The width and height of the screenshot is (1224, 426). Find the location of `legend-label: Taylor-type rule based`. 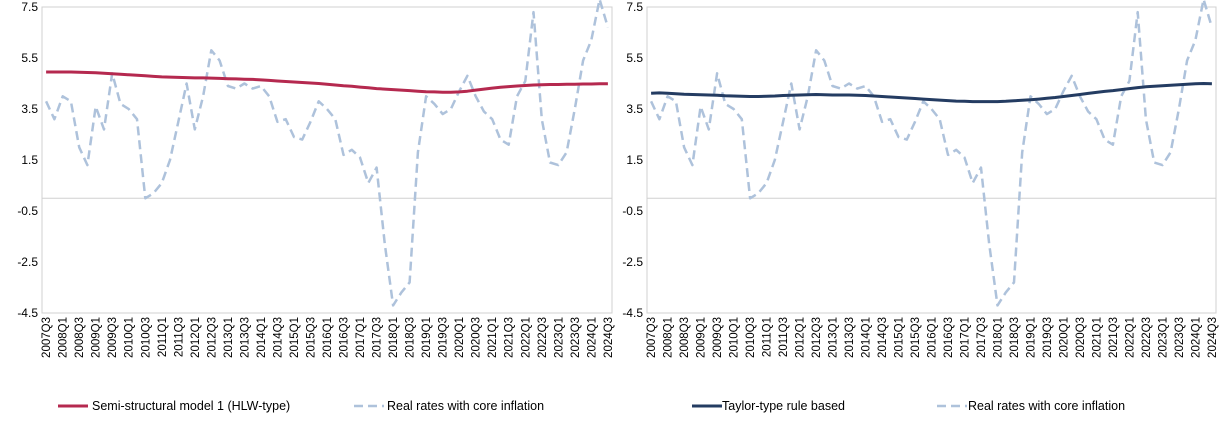

legend-label: Taylor-type rule based is located at coordinates (783, 406).